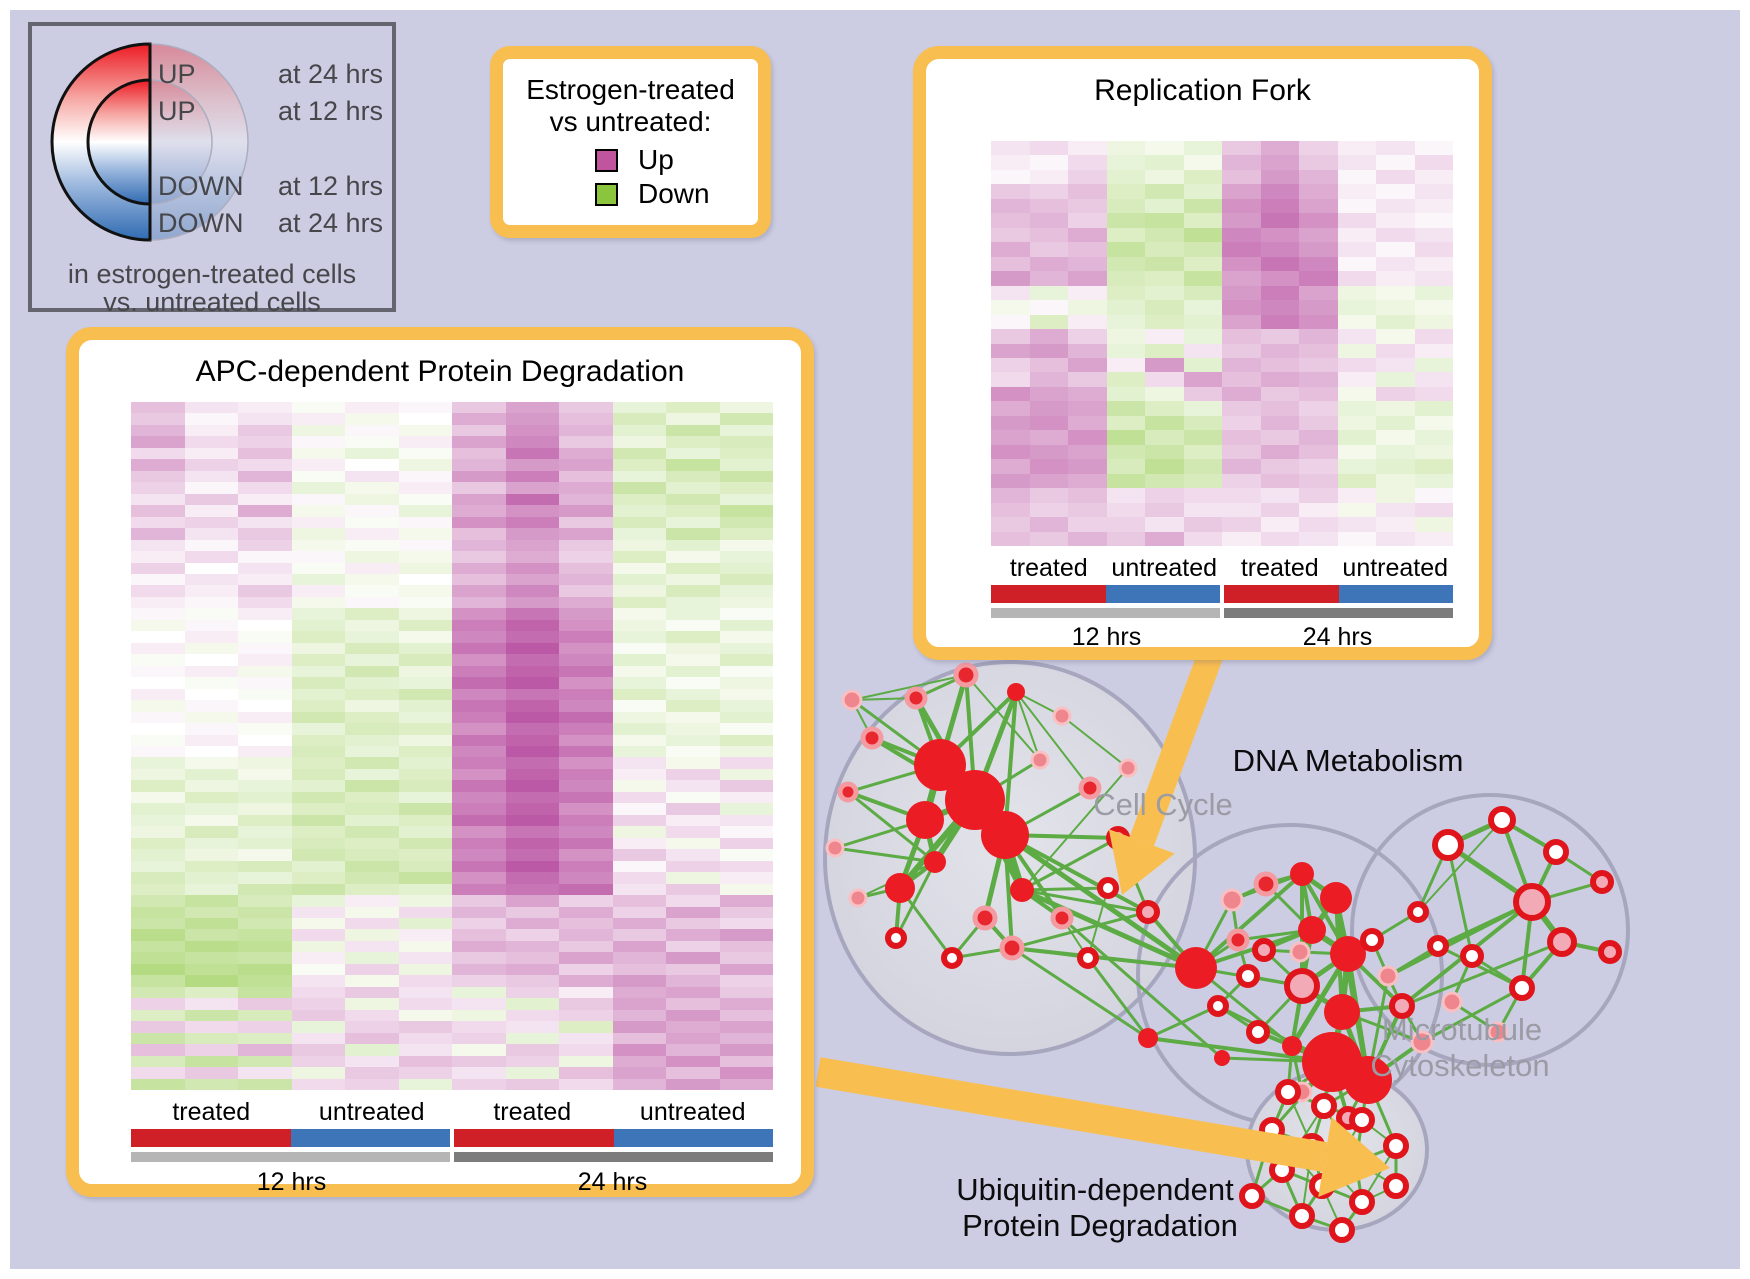  I want to click on updown-legend-title-1: Estrogen-treated, so click(630, 89).